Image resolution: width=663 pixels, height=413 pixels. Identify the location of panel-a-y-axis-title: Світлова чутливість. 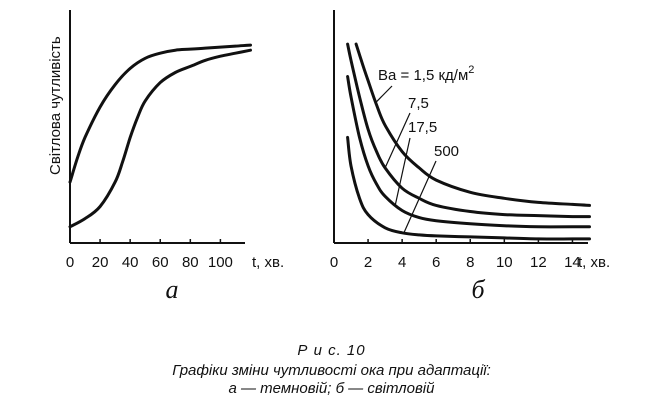
(55, 105).